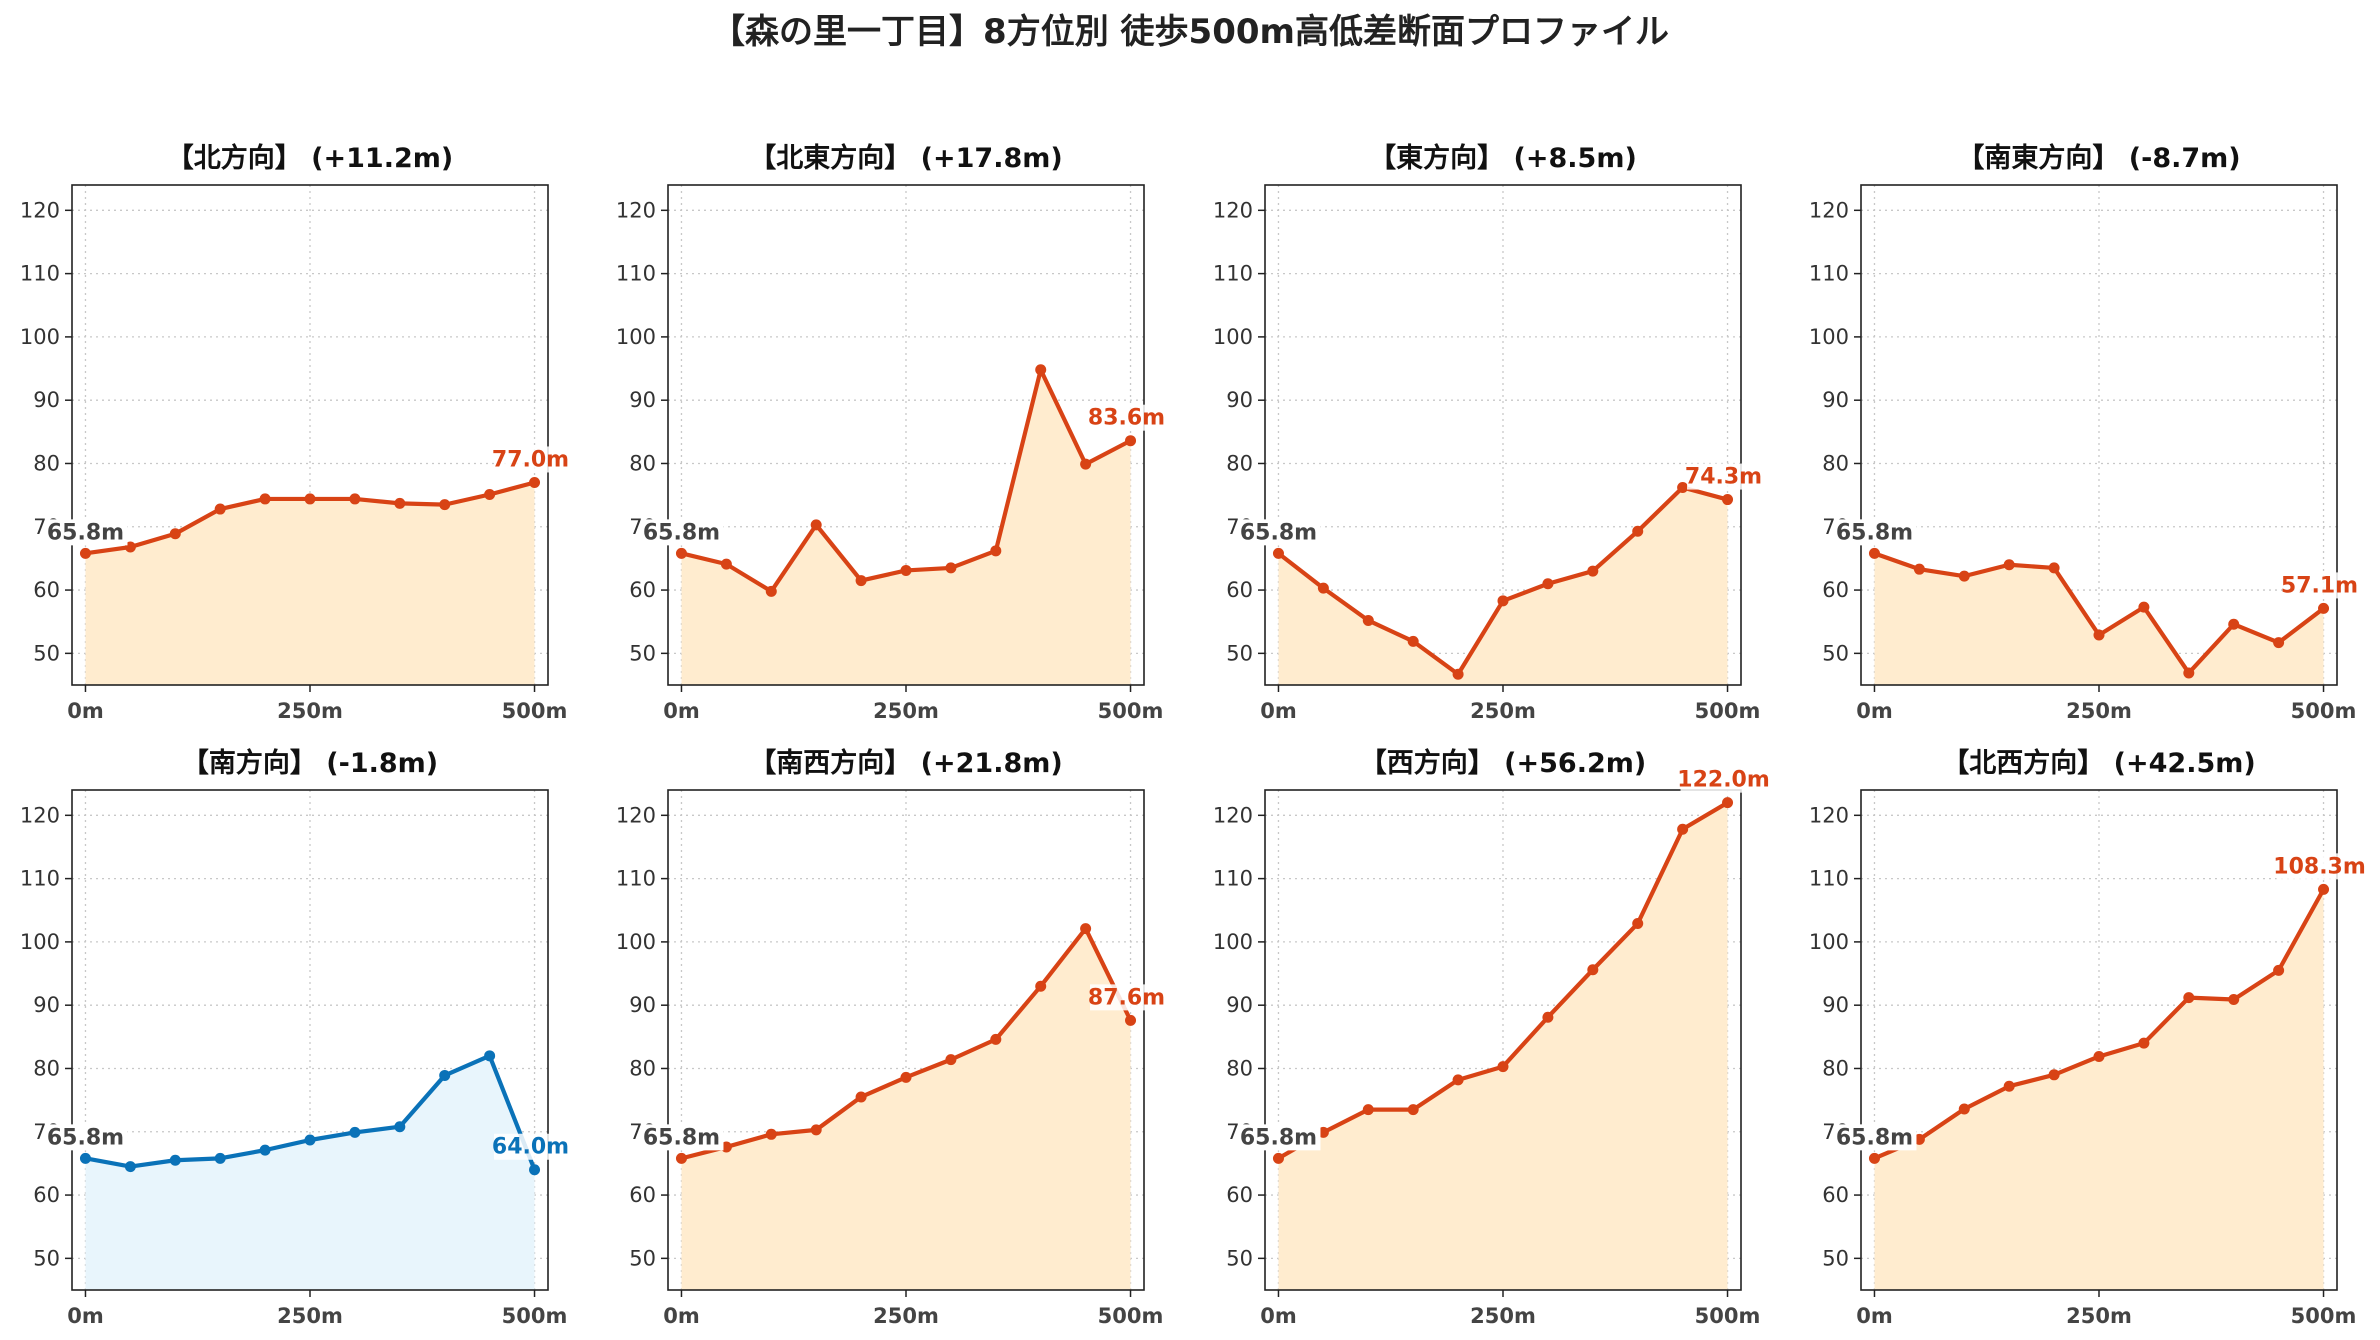 The image size is (2380, 1340). I want to click on panel-title: 【南方向】 (-1.8m), so click(310, 763).